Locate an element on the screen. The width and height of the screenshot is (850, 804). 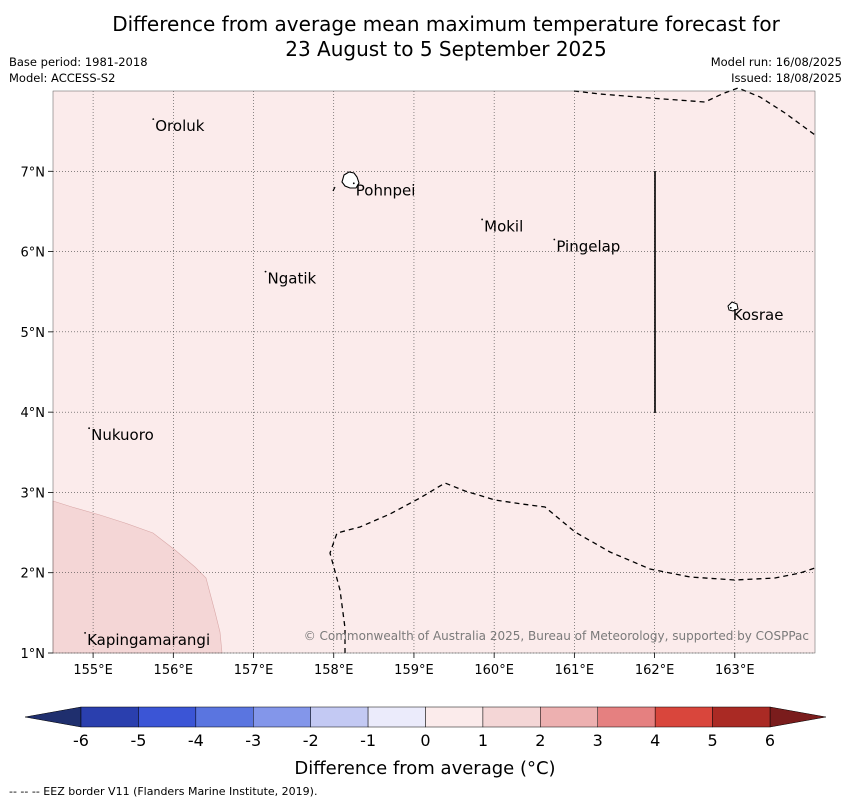
place-marker-ngatik is located at coordinates (265, 271).